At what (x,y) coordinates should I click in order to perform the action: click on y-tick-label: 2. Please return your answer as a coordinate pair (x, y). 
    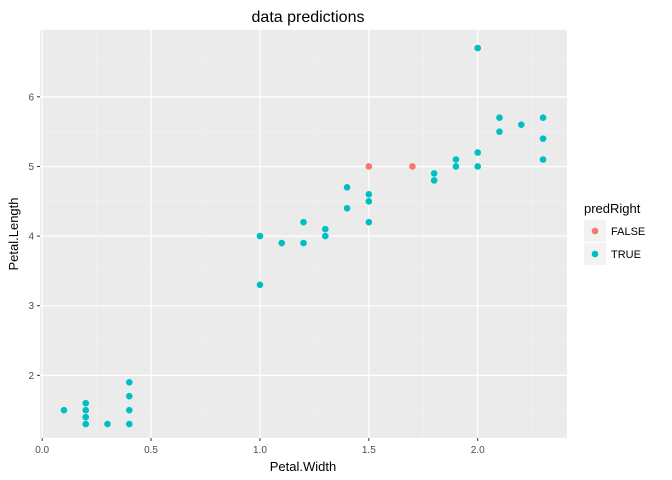
    Looking at the image, I should click on (31, 376).